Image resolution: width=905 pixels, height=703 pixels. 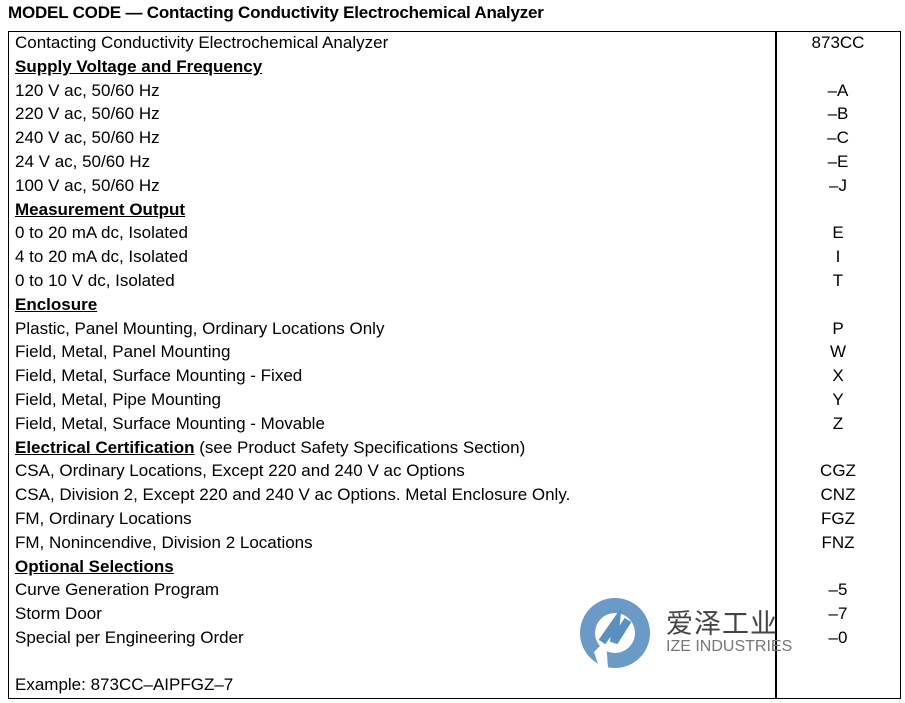 I want to click on description-text: Enclosure, so click(x=56, y=304).